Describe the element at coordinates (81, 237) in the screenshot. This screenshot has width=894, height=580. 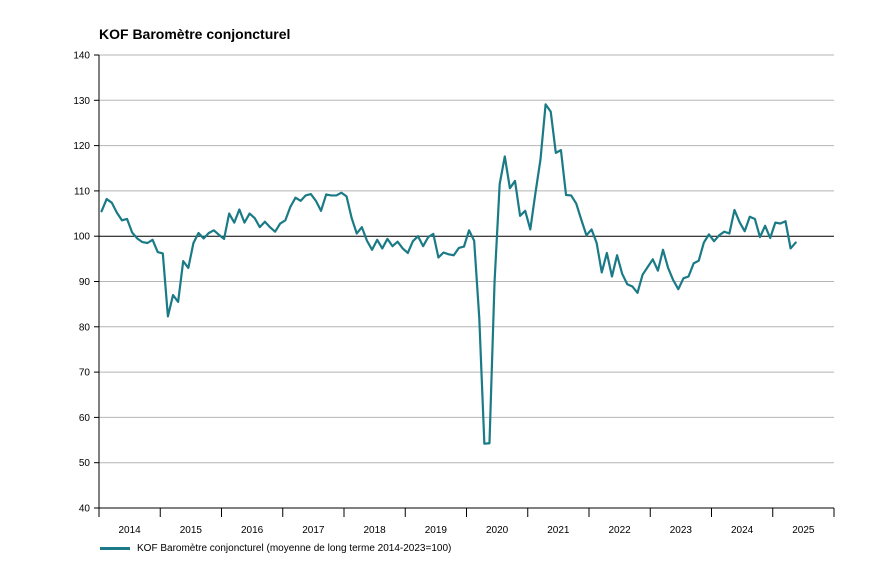
I see `y-tick-label: 100` at that location.